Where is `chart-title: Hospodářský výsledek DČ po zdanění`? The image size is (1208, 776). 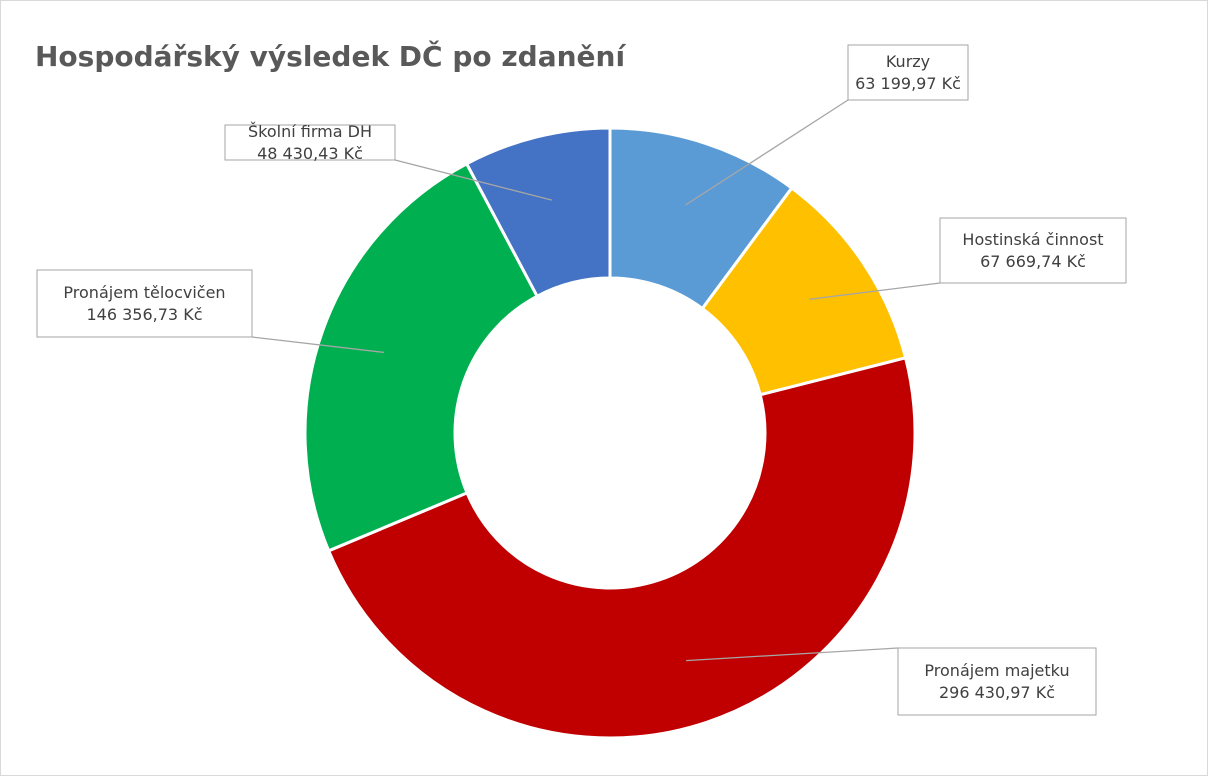
chart-title: Hospodářský výsledek DČ po zdanění is located at coordinates (330, 56).